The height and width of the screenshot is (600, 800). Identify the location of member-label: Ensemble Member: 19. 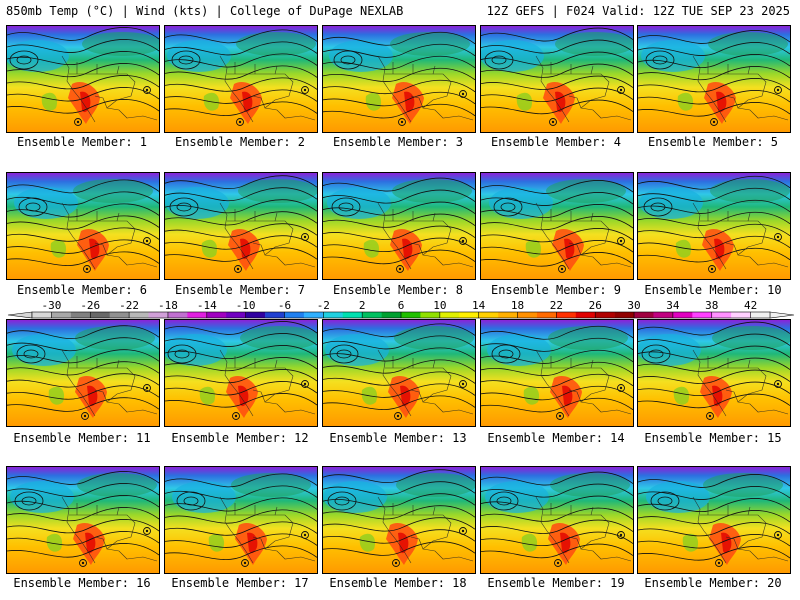
(556, 583).